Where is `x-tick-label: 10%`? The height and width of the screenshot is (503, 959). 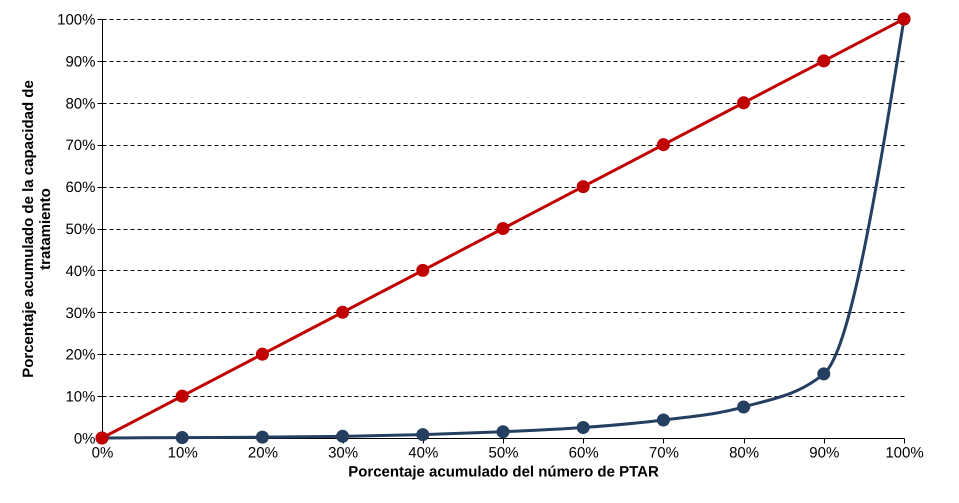
x-tick-label: 10% is located at coordinates (183, 453).